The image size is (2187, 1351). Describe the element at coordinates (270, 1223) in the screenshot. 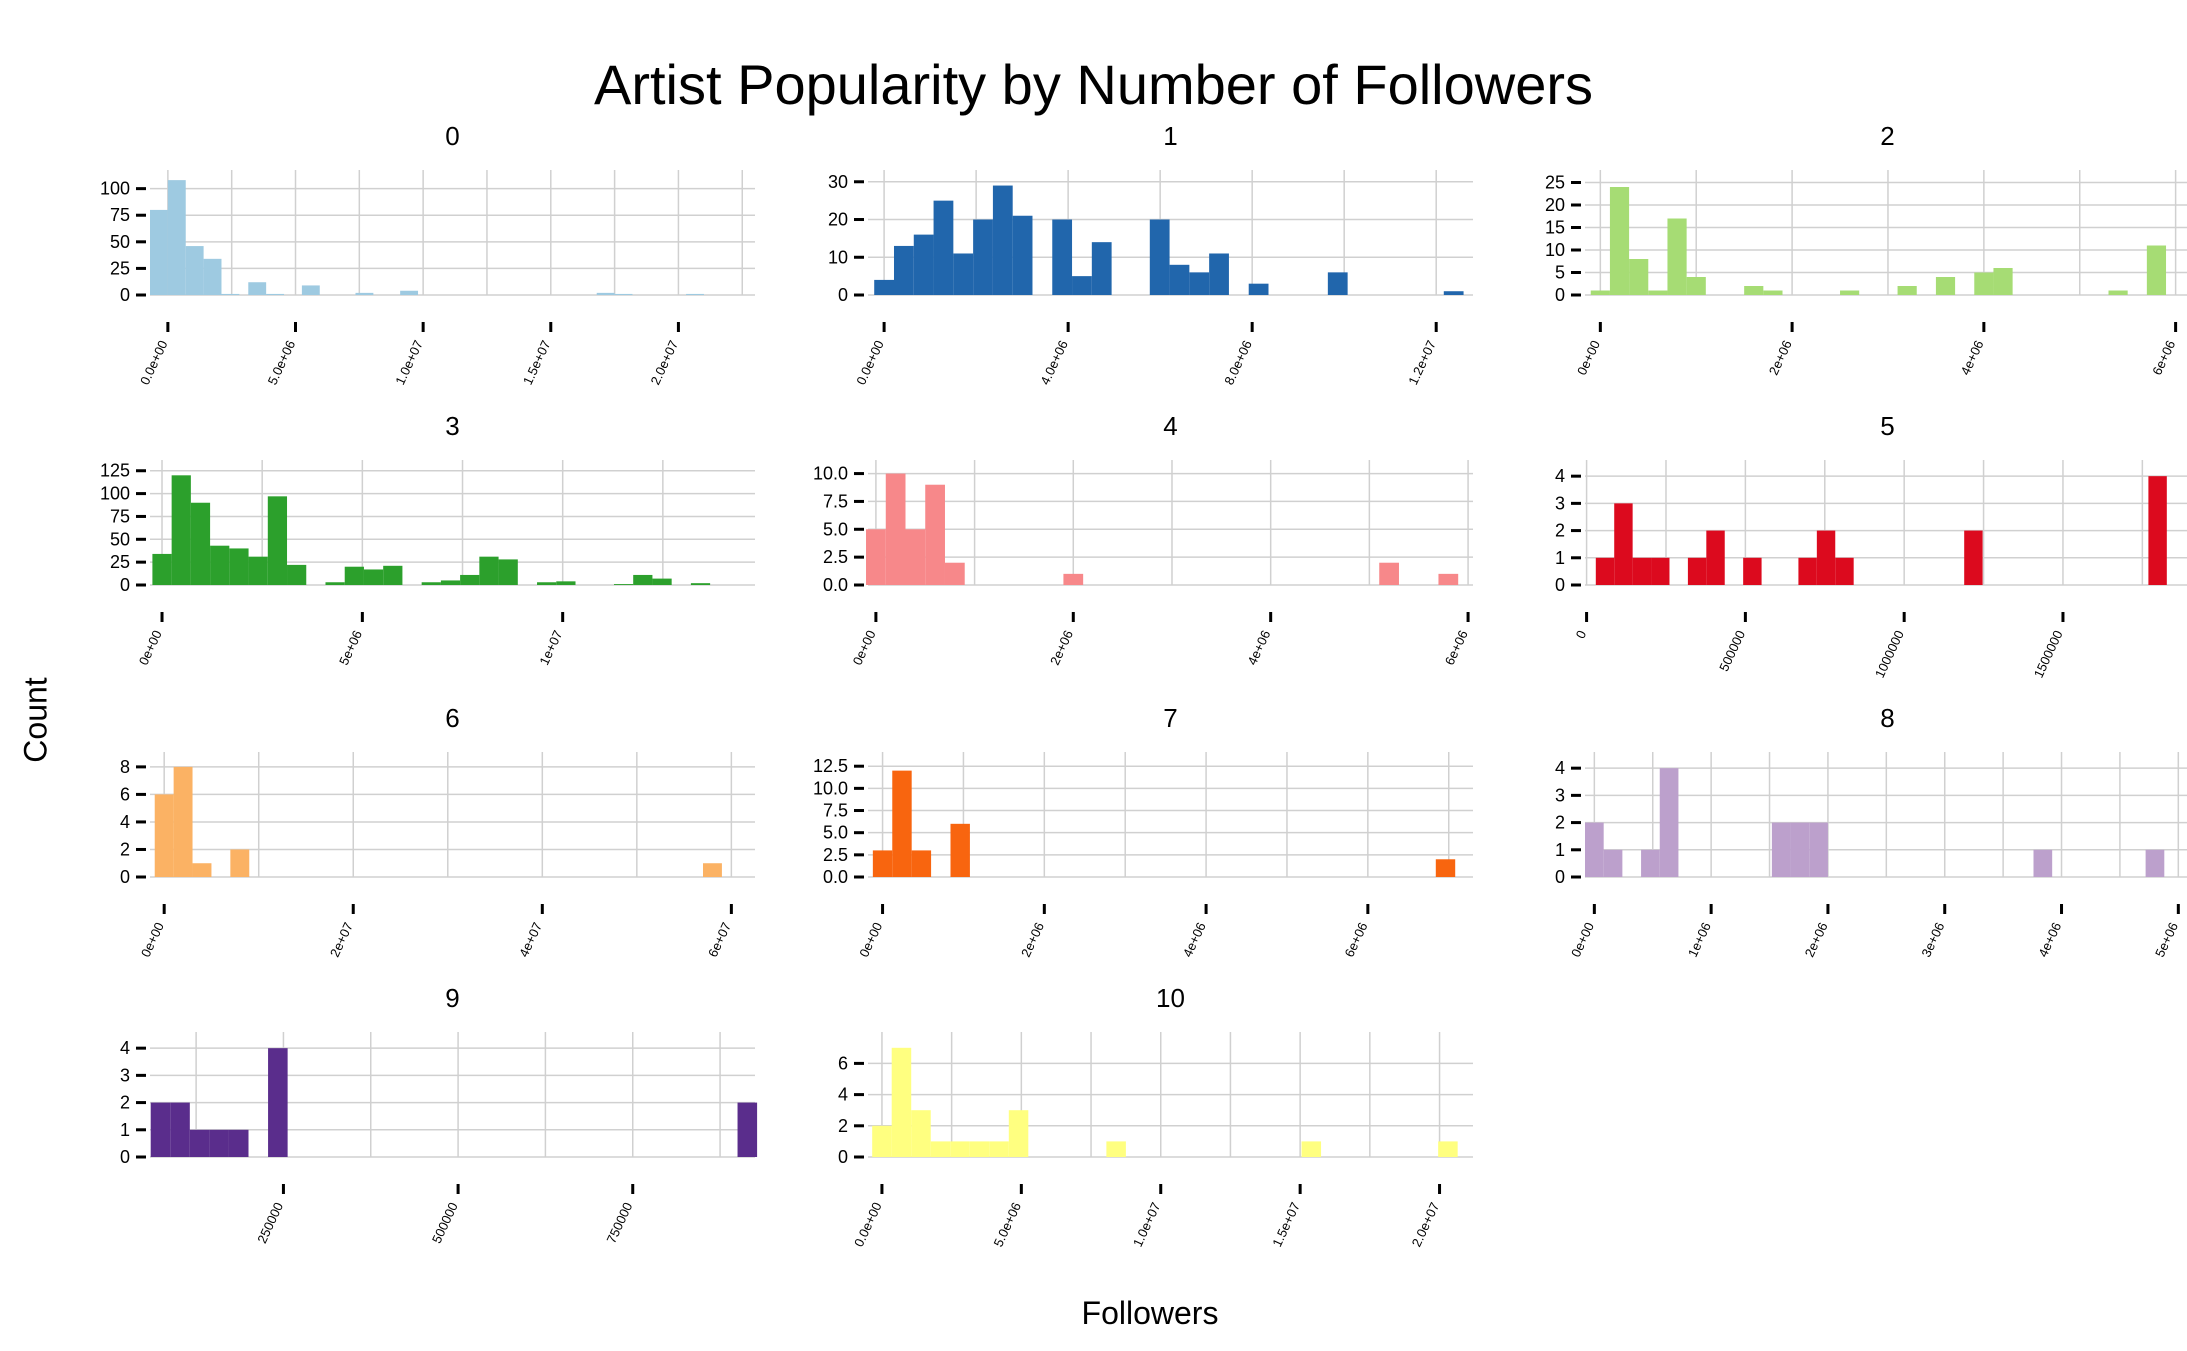

I see `x-tick-label: 250000` at that location.